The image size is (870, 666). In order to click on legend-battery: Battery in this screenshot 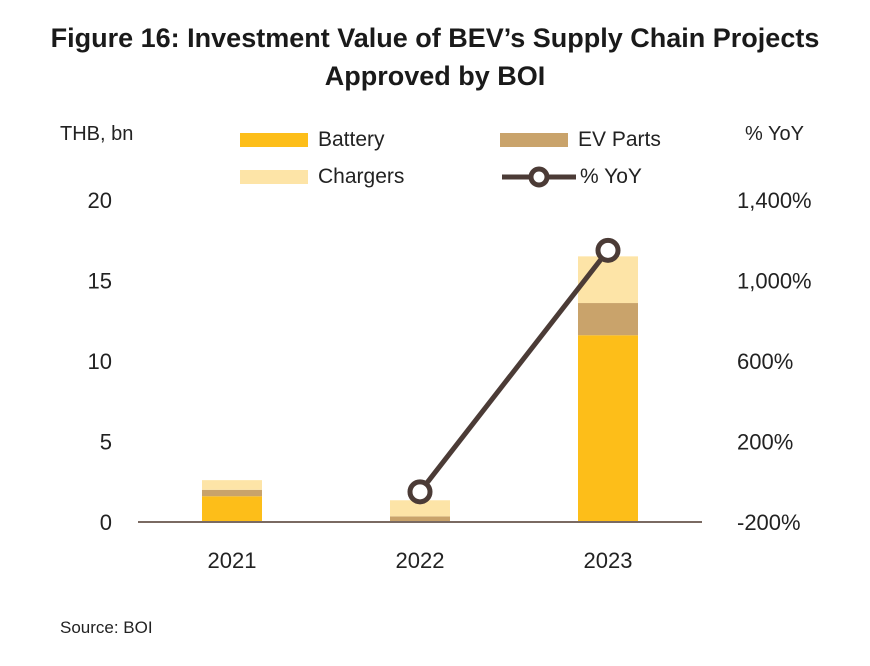, I will do `click(312, 140)`.